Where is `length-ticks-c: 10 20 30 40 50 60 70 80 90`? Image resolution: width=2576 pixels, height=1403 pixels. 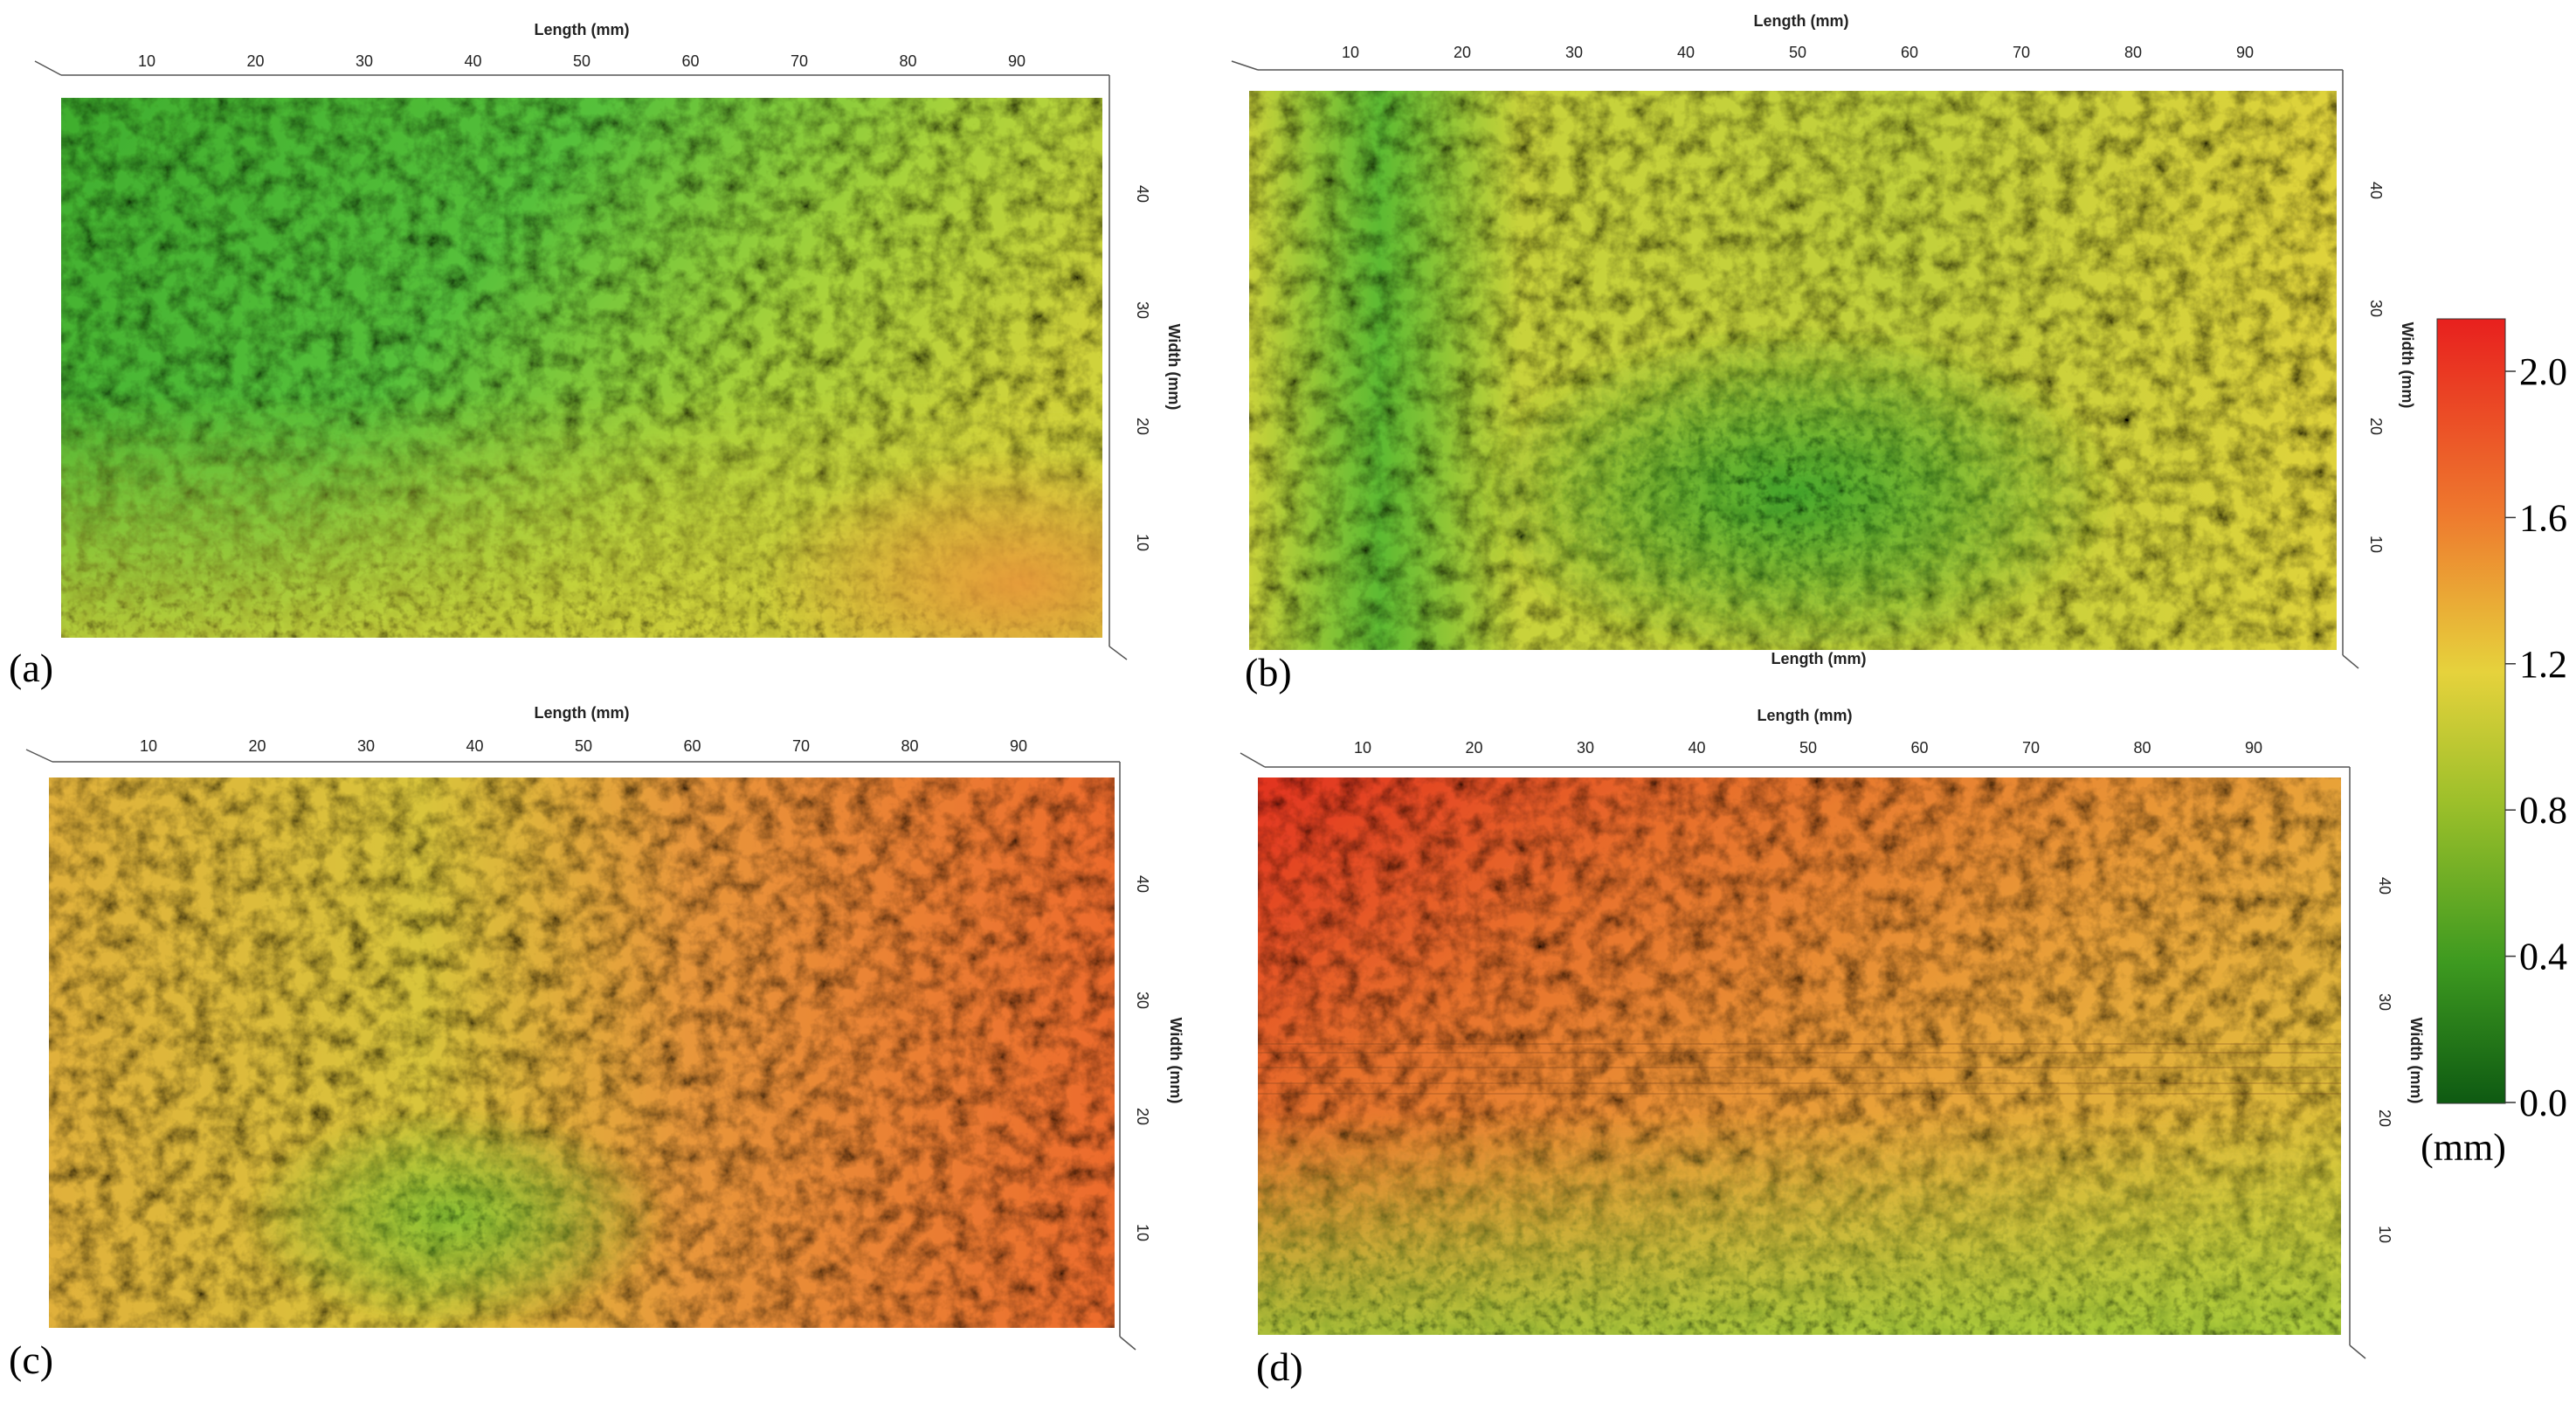 length-ticks-c: 10 20 30 40 50 60 70 80 90 is located at coordinates (583, 746).